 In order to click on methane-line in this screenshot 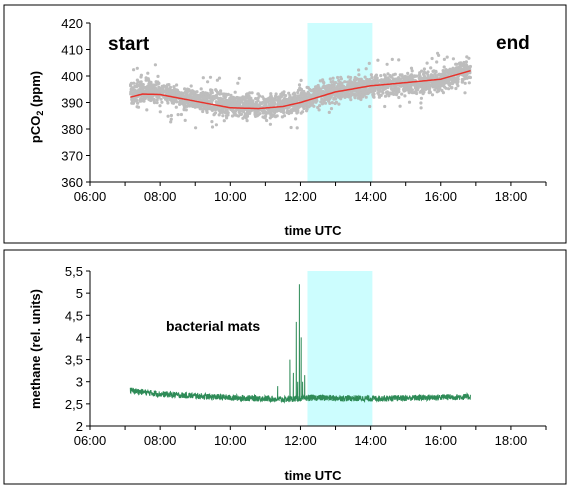, I will do `click(300, 344)`.